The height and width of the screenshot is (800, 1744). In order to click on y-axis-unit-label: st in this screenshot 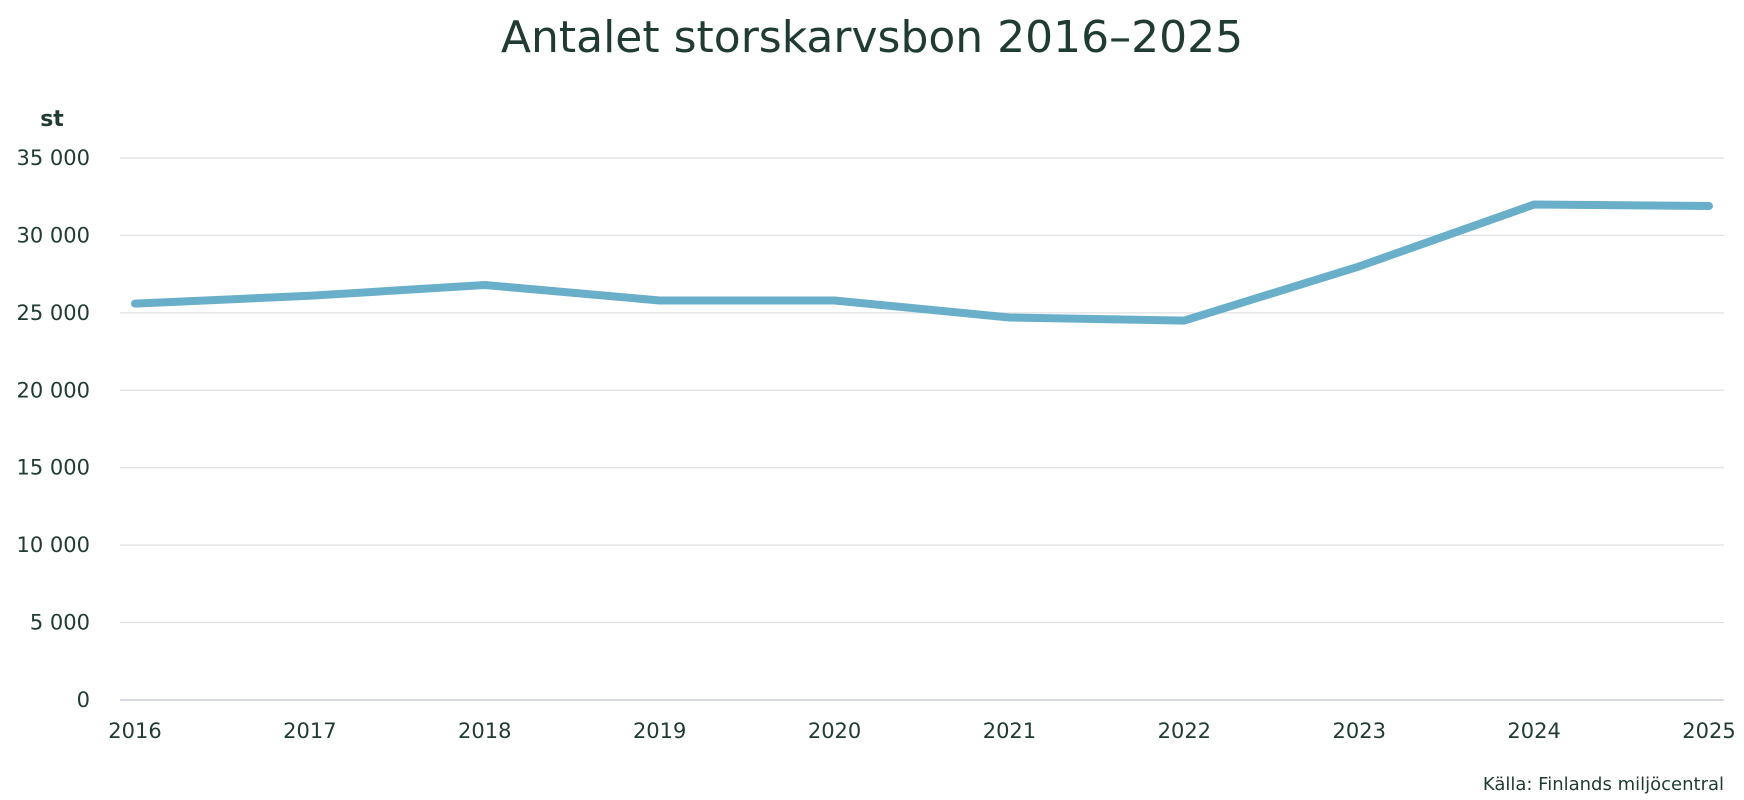, I will do `click(52, 119)`.